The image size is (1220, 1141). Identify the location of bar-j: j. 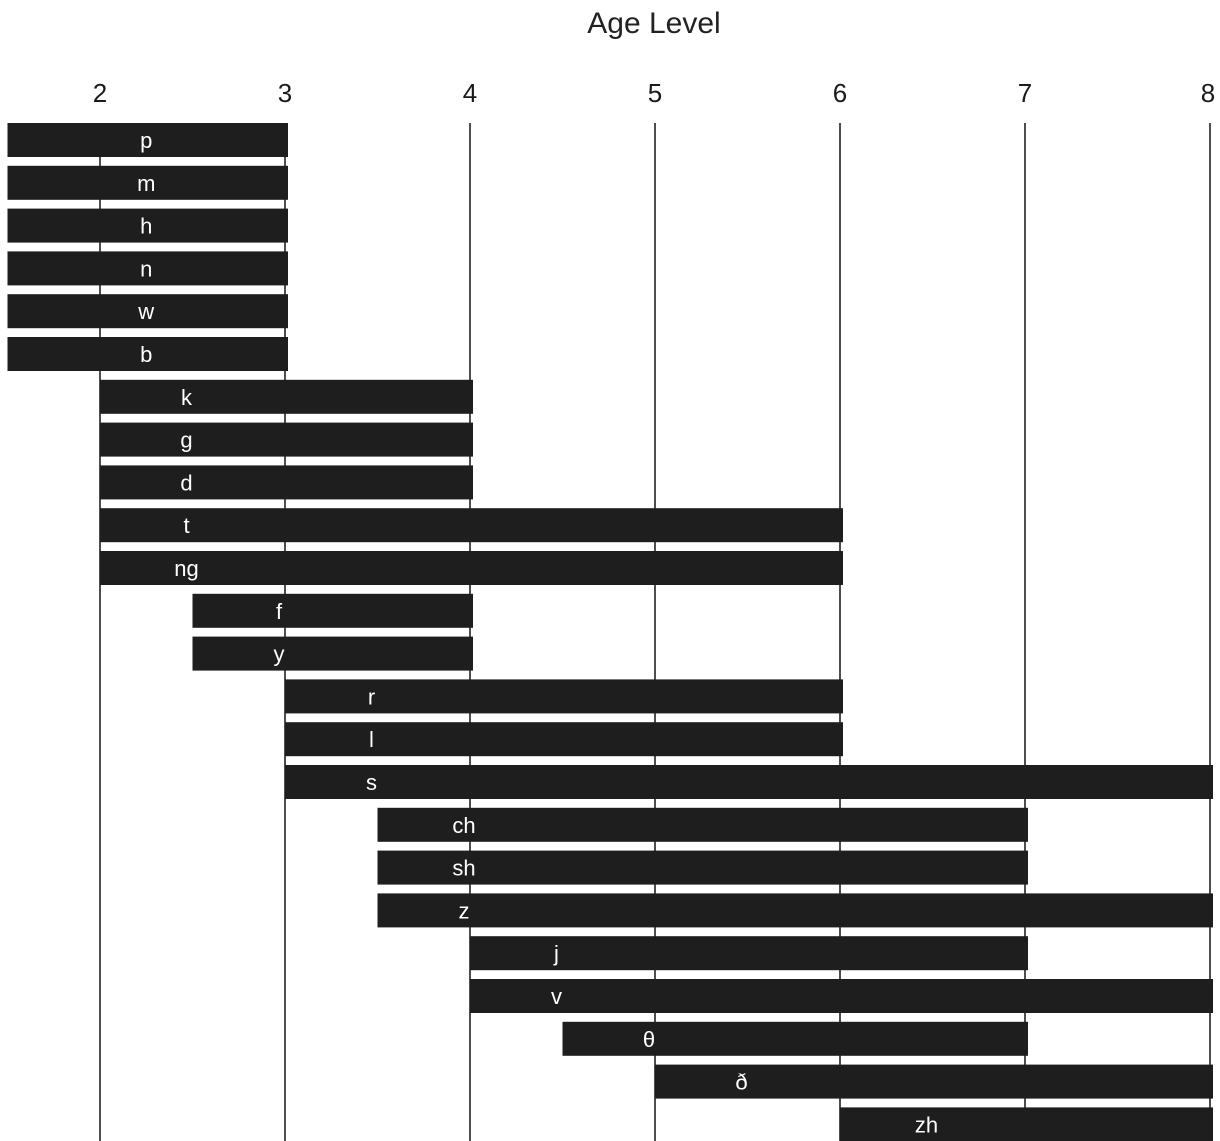
(749, 953).